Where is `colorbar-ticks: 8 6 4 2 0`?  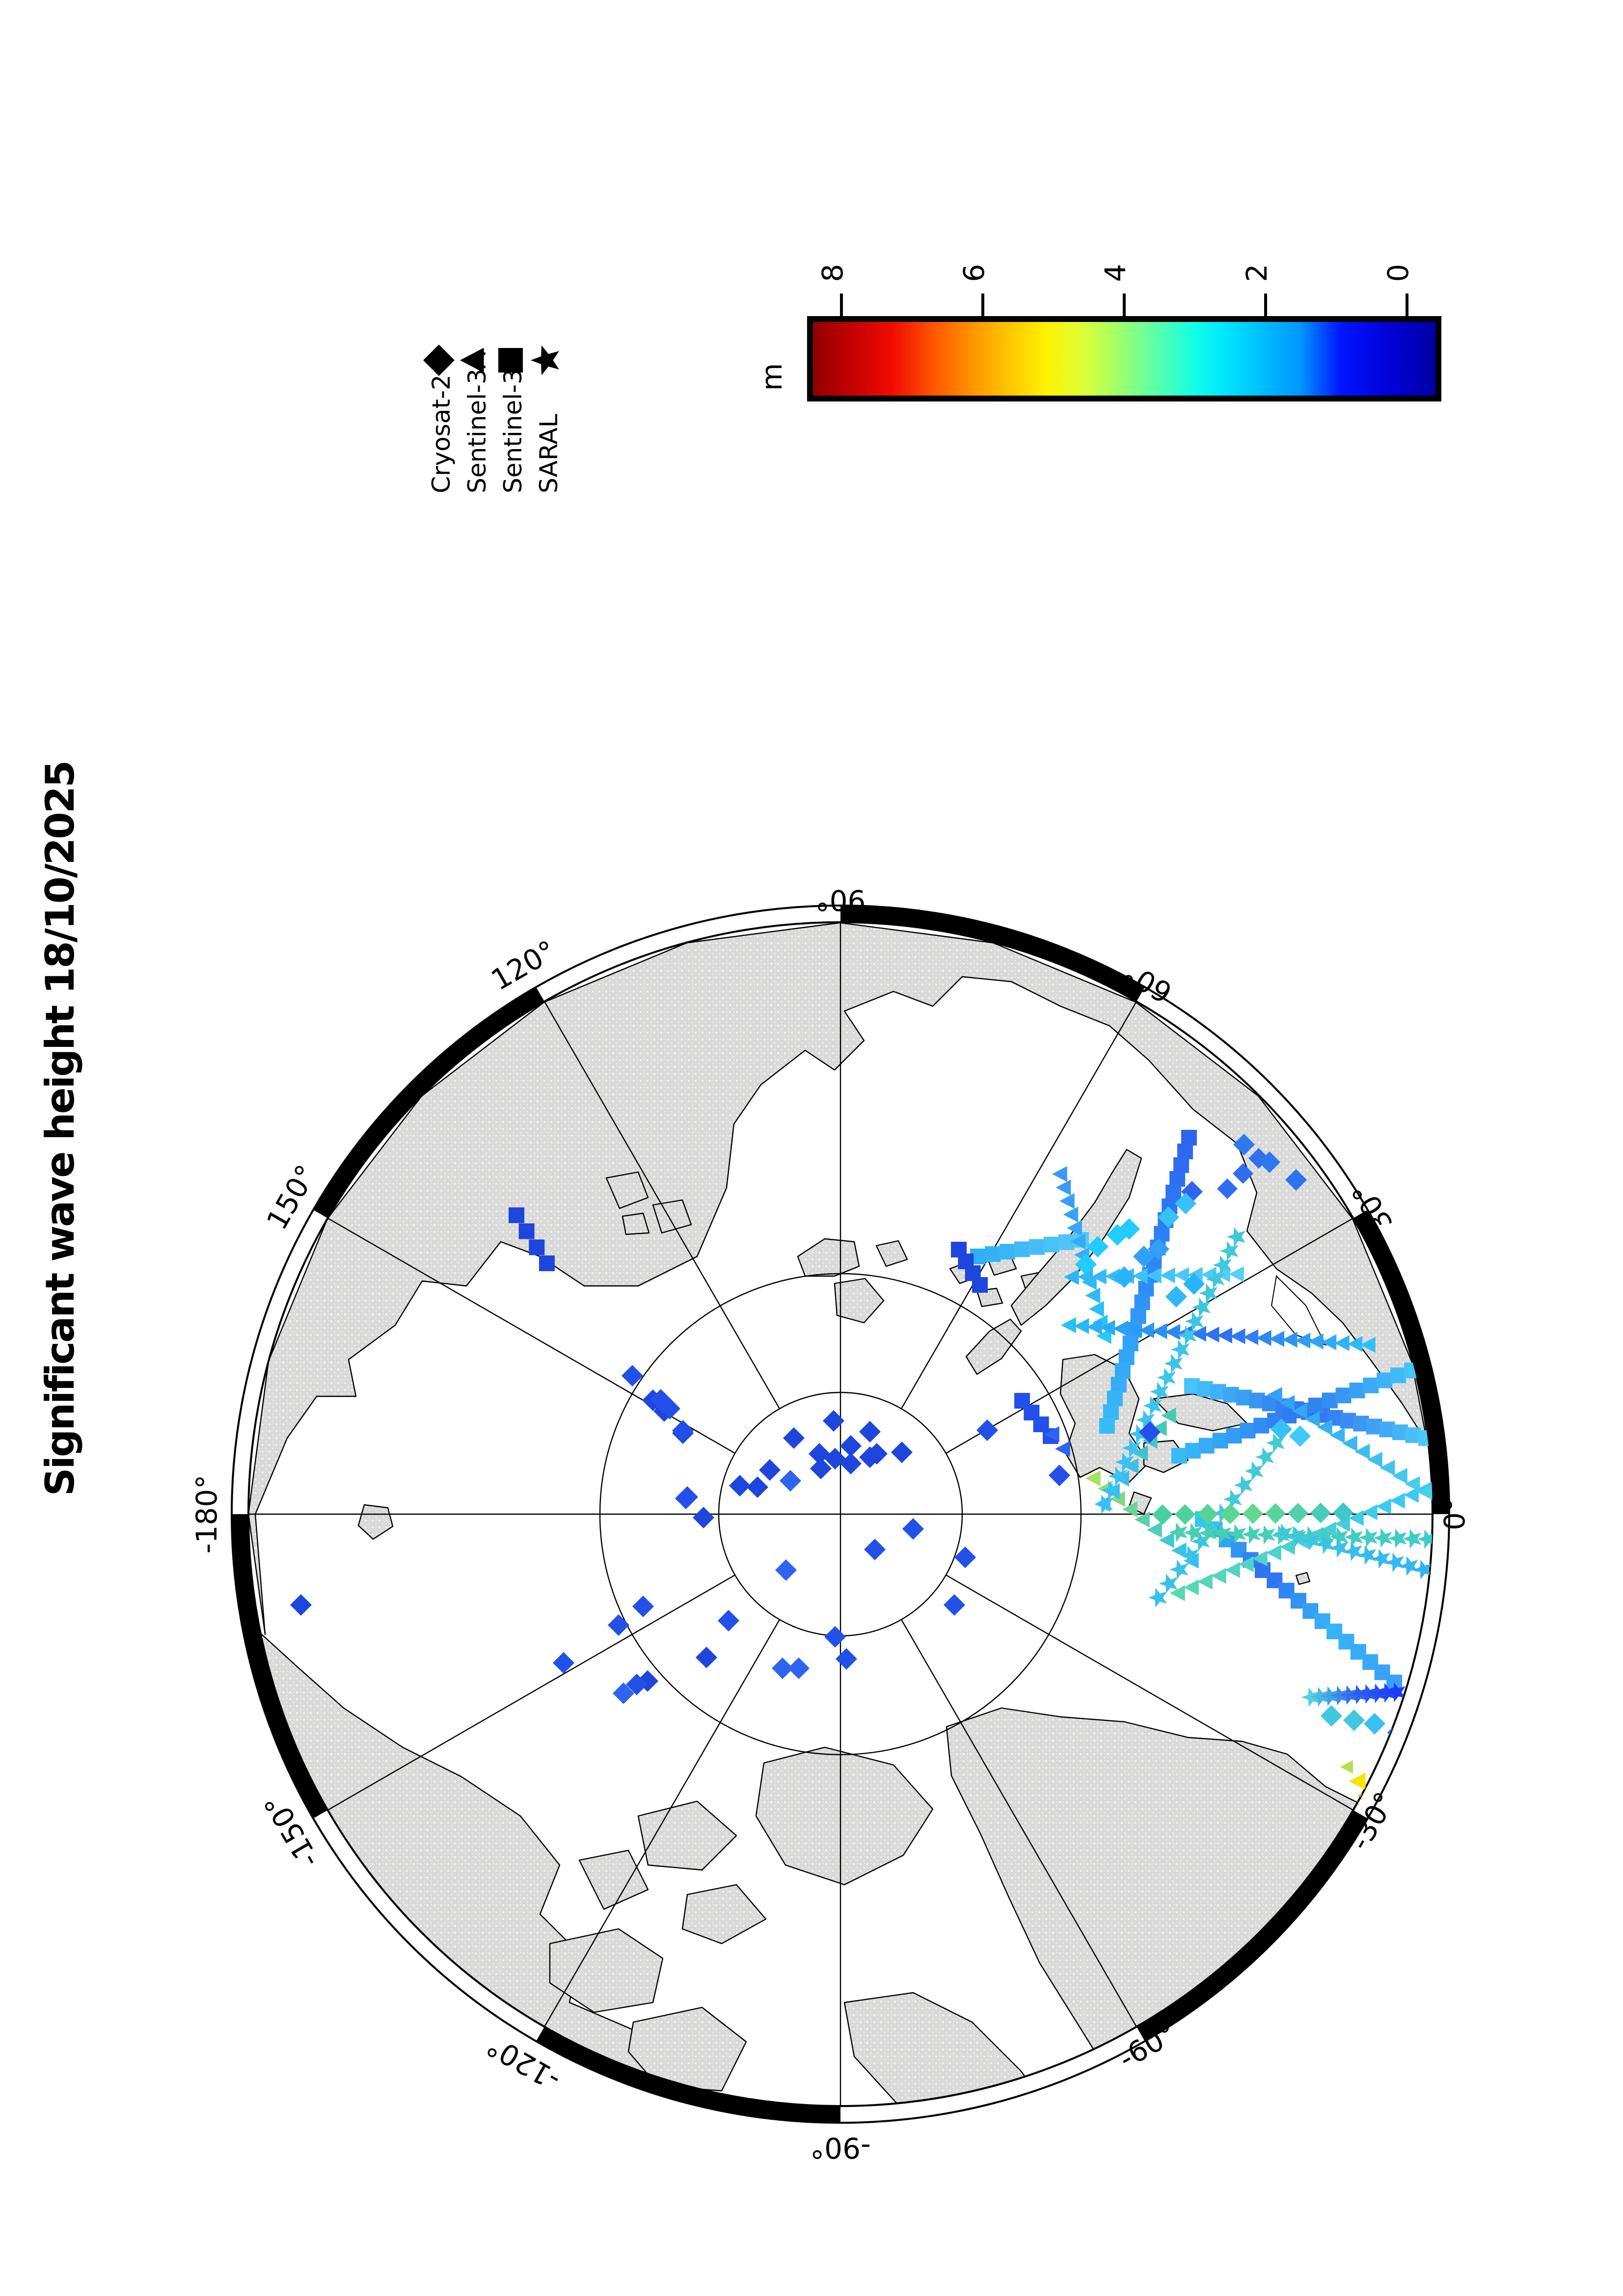 colorbar-ticks: 8 6 4 2 0 is located at coordinates (1115, 292).